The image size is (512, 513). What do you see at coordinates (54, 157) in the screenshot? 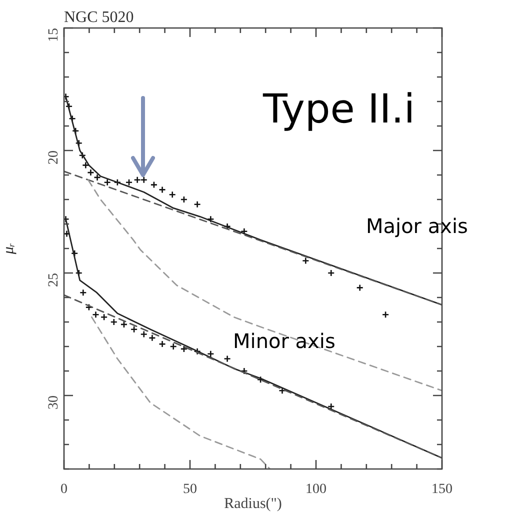
I see `y-tick-label: 20` at bounding box center [54, 157].